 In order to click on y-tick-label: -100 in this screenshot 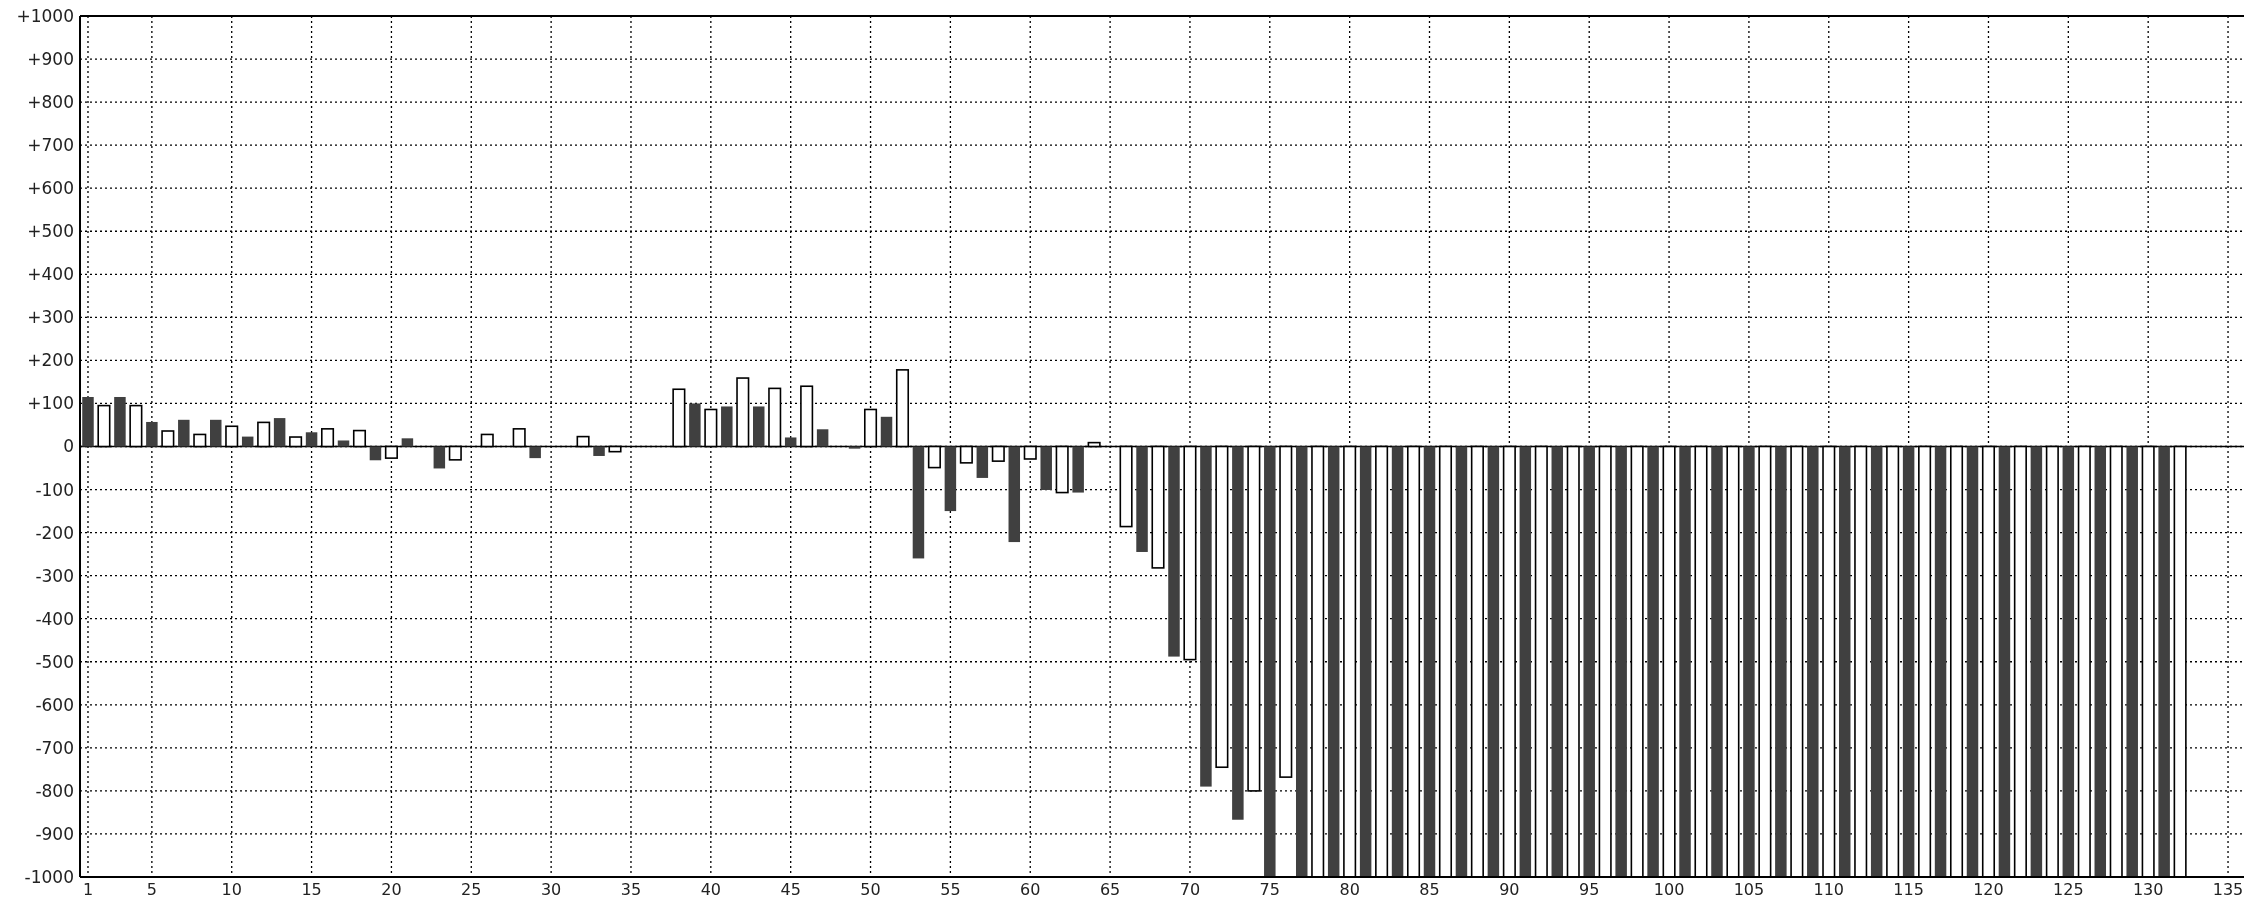, I will do `click(54, 489)`.